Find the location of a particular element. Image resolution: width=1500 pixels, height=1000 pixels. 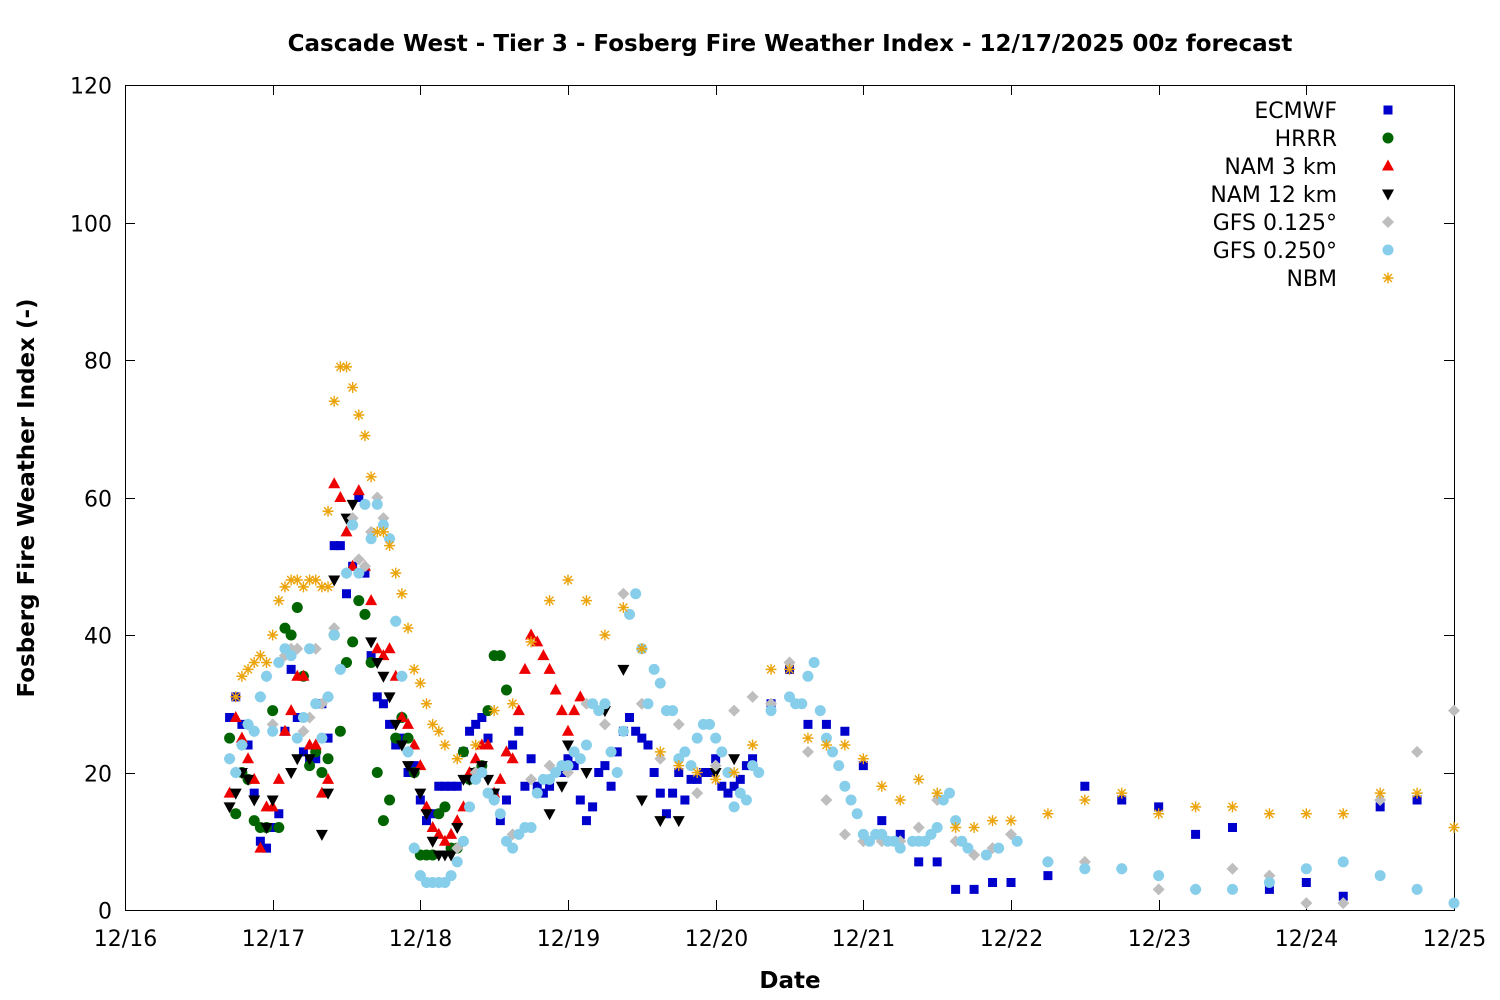

x-tick-label: 12/19 is located at coordinates (568, 939).